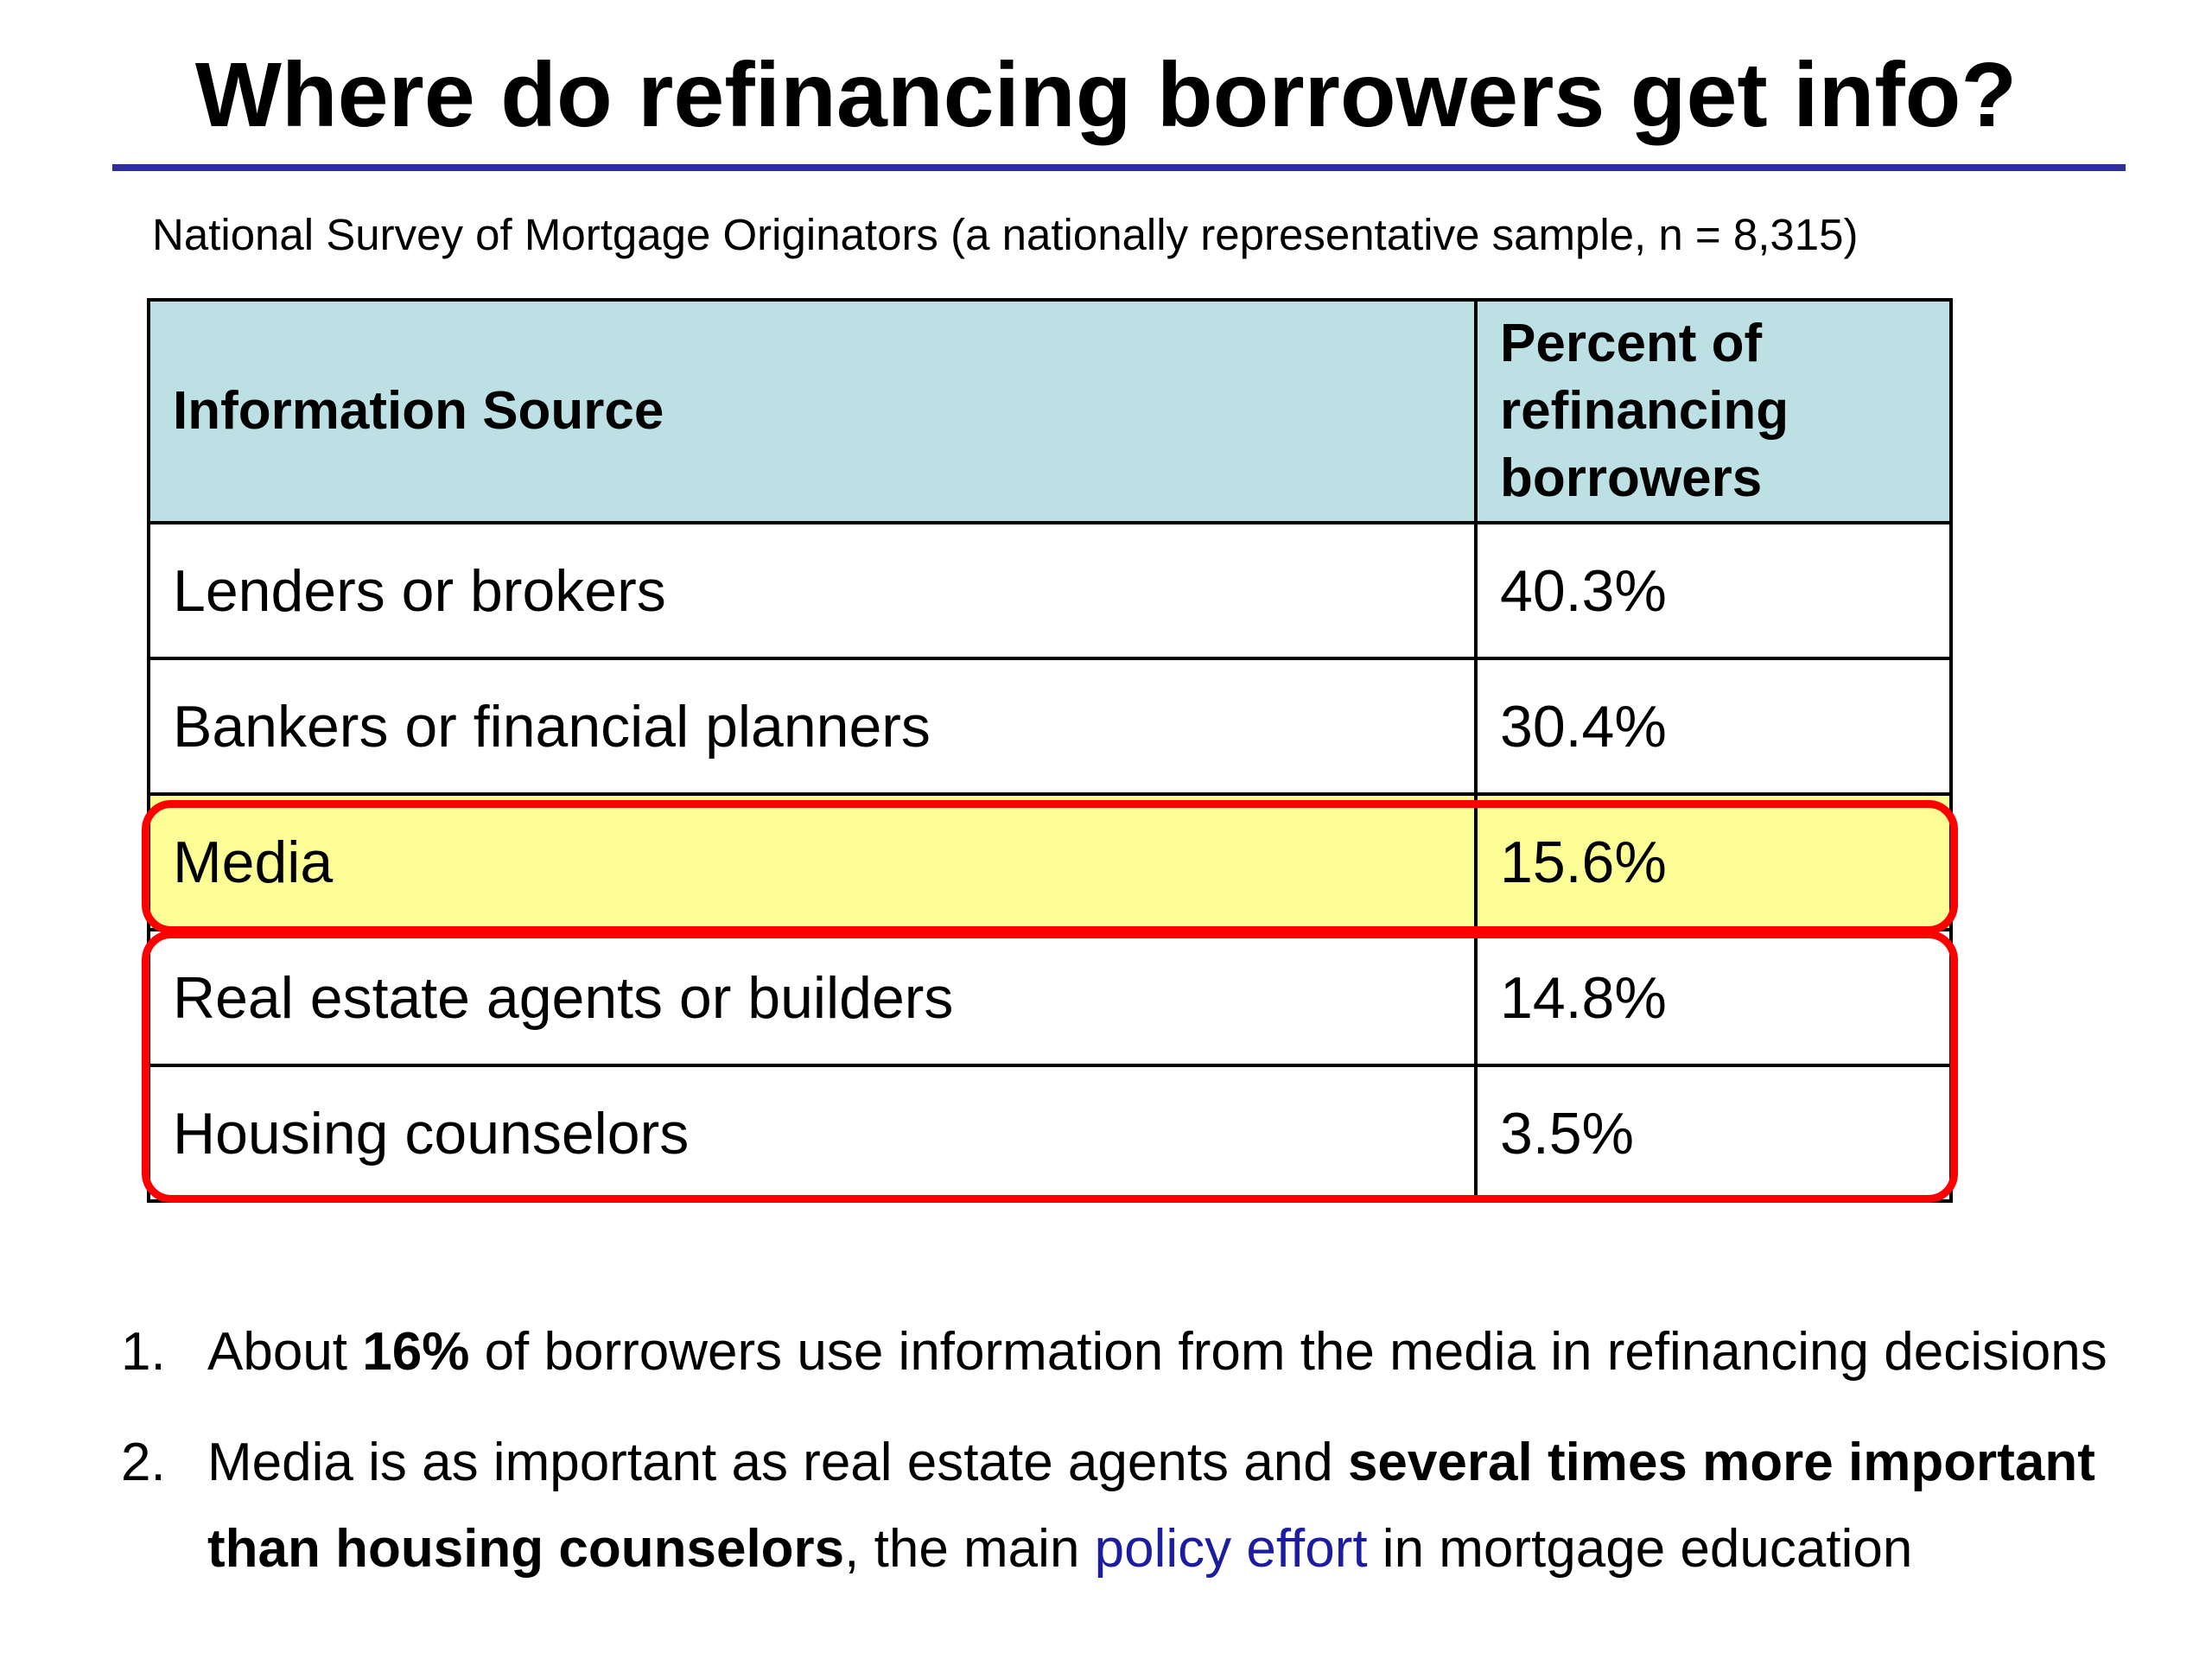 The width and height of the screenshot is (2212, 1659). What do you see at coordinates (1713, 726) in the screenshot?
I see `row-percent-cell: 30.4%` at bounding box center [1713, 726].